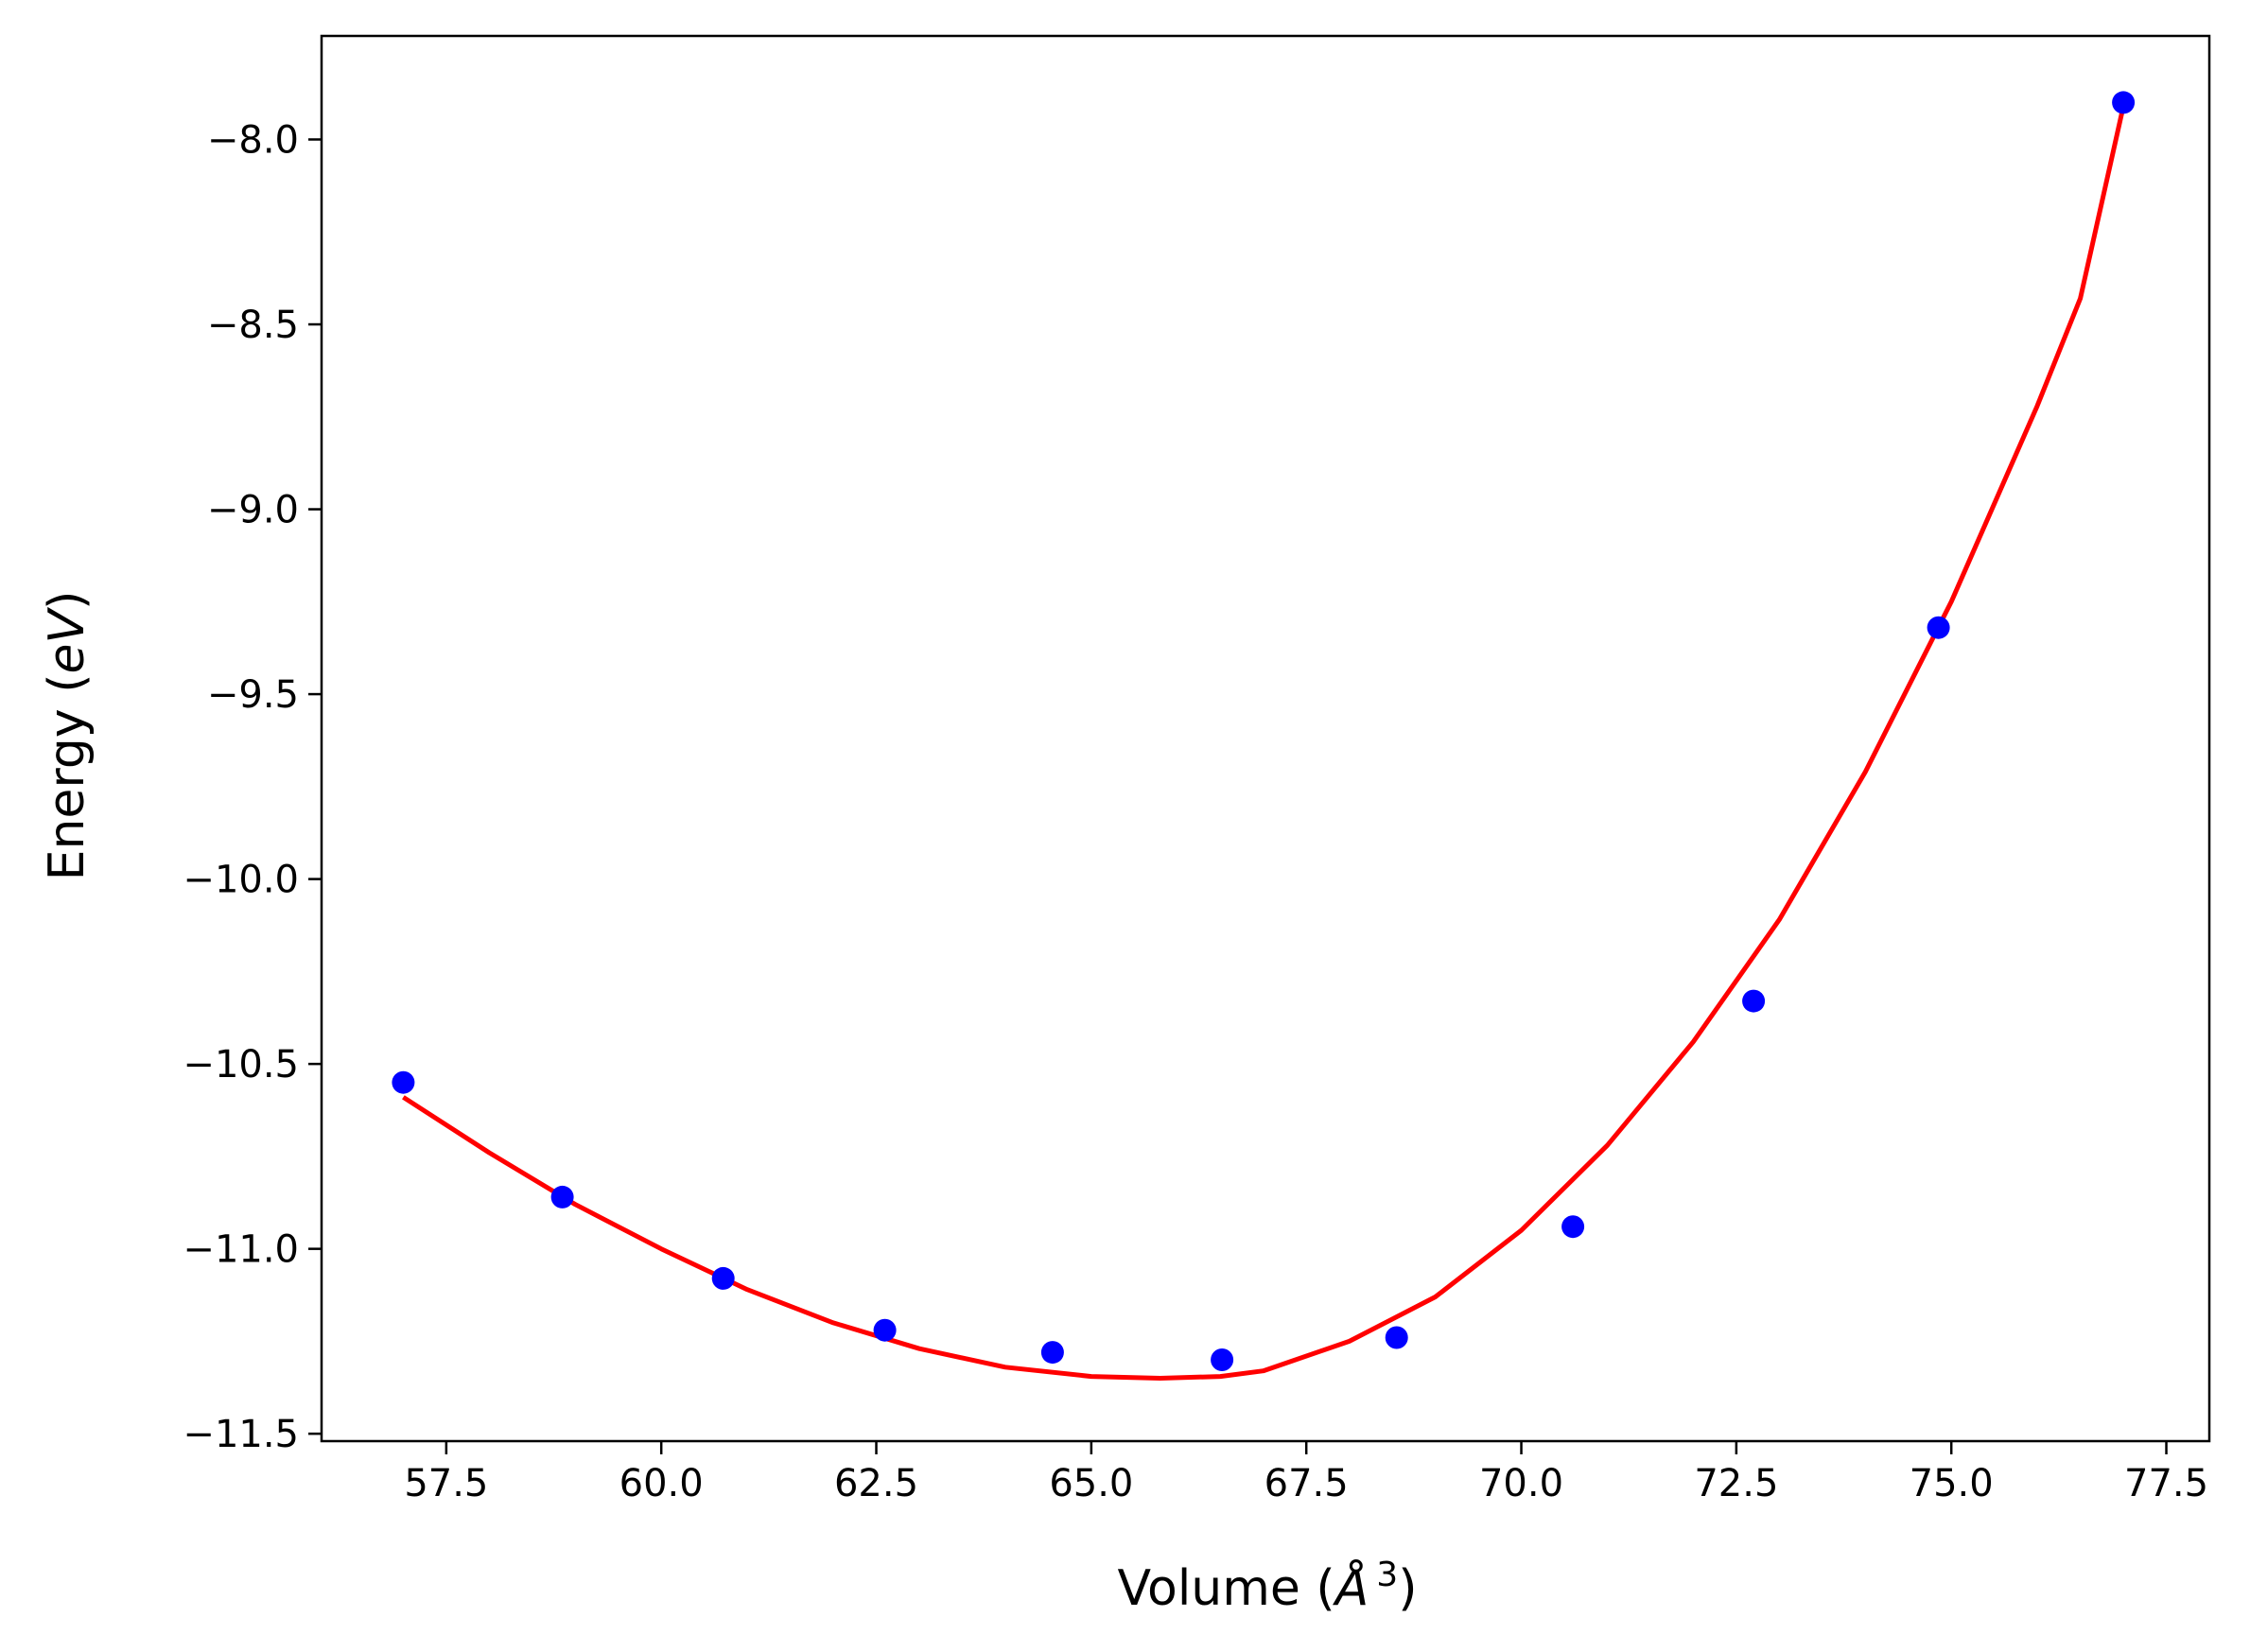 Image resolution: width=2250 pixels, height=1652 pixels. I want to click on x-tick-label: 72.5, so click(1736, 1484).